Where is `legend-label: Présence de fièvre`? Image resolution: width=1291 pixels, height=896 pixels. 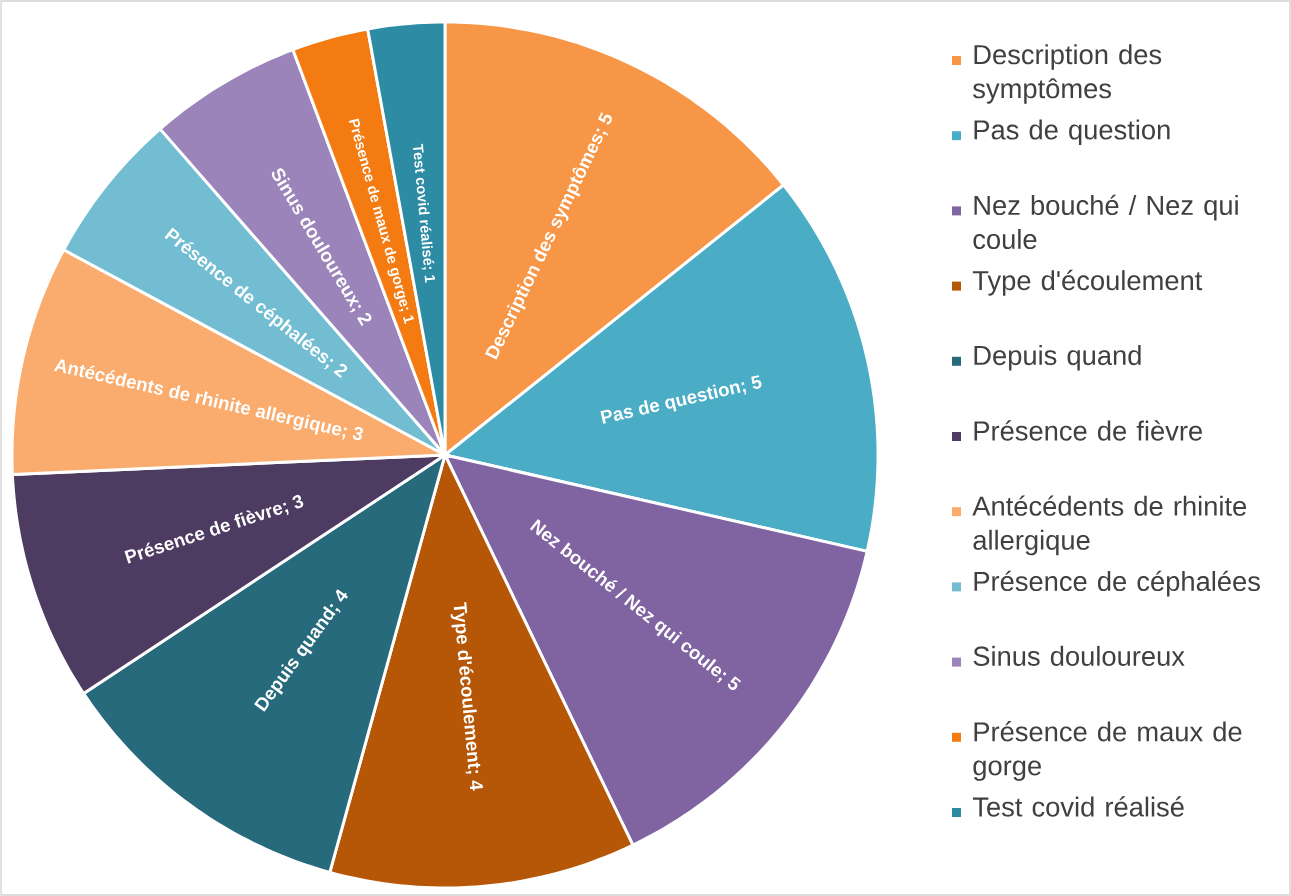 legend-label: Présence de fièvre is located at coordinates (1088, 430).